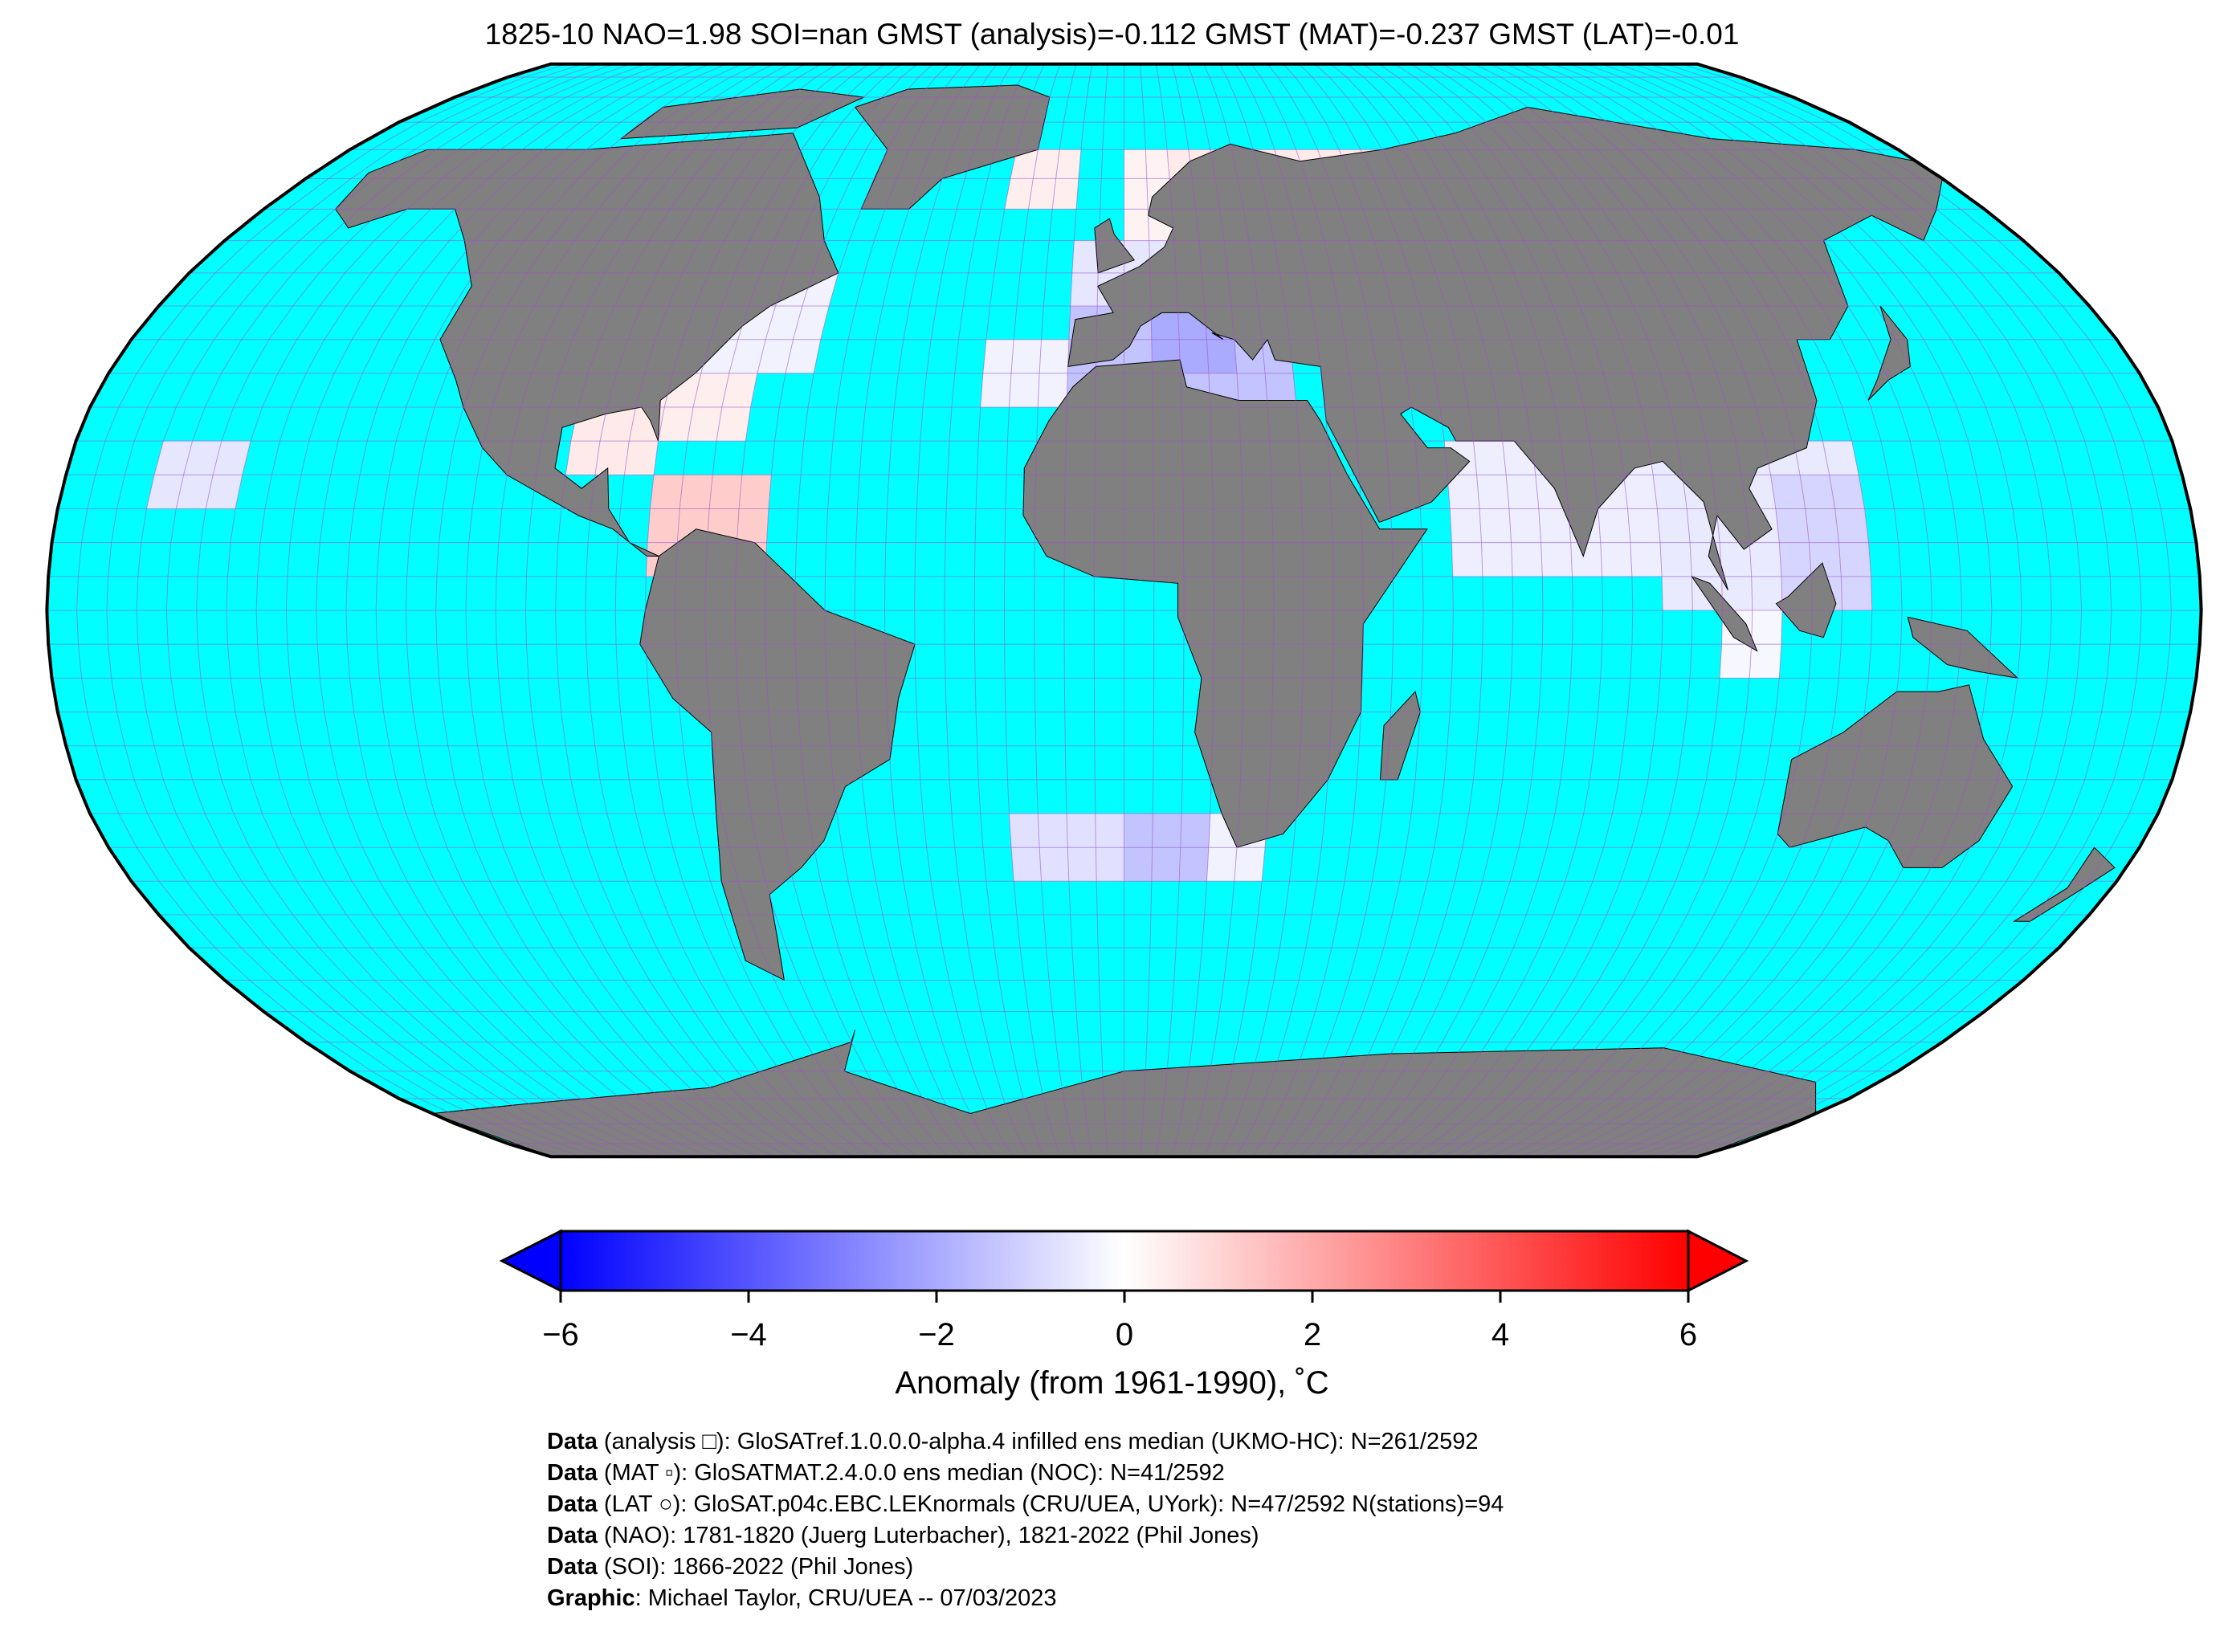 This screenshot has width=2224, height=1652. I want to click on credit-line-soi: Data (SOI): 1866-2022 (Phil Jones), so click(730, 1567).